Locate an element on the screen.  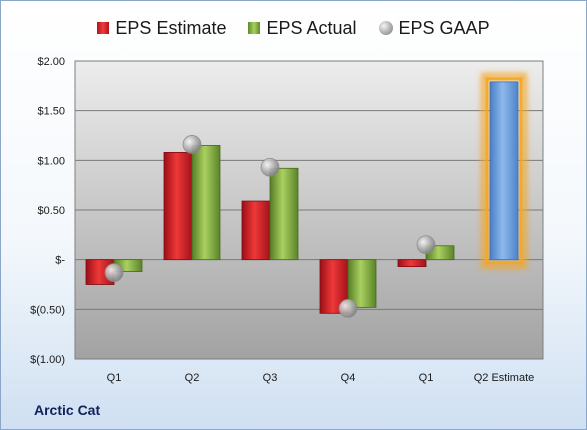
y-tick-label: $1.50 is located at coordinates (51, 112).